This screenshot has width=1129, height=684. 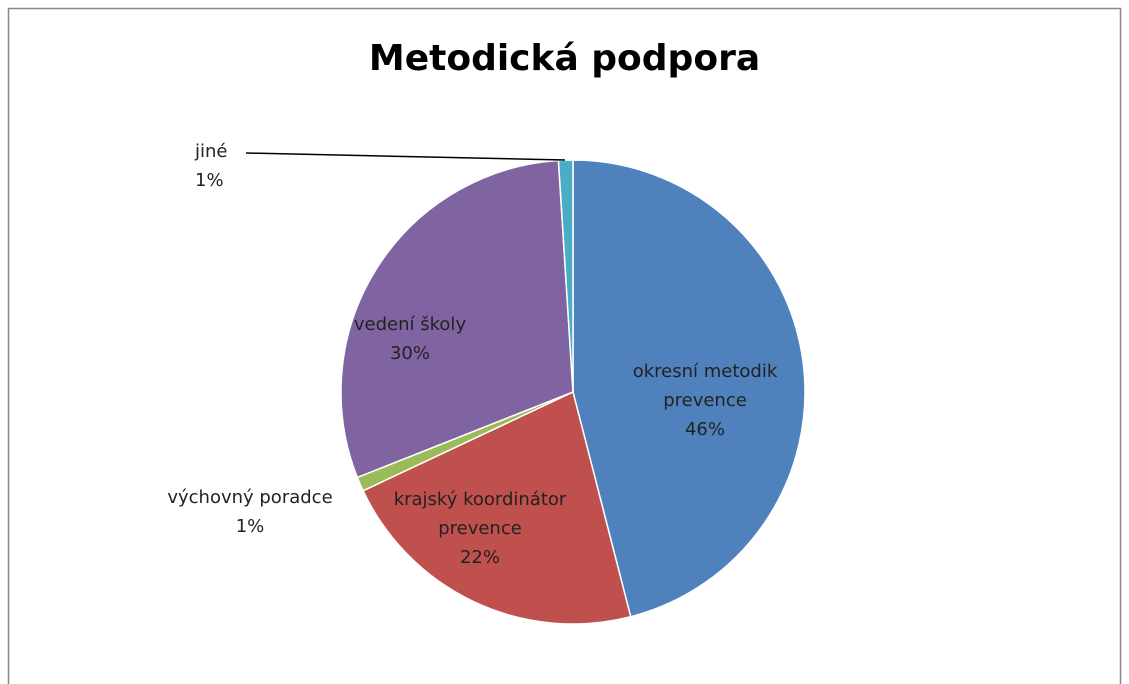 What do you see at coordinates (410, 339) in the screenshot?
I see `slice-label: vedení školy 30%` at bounding box center [410, 339].